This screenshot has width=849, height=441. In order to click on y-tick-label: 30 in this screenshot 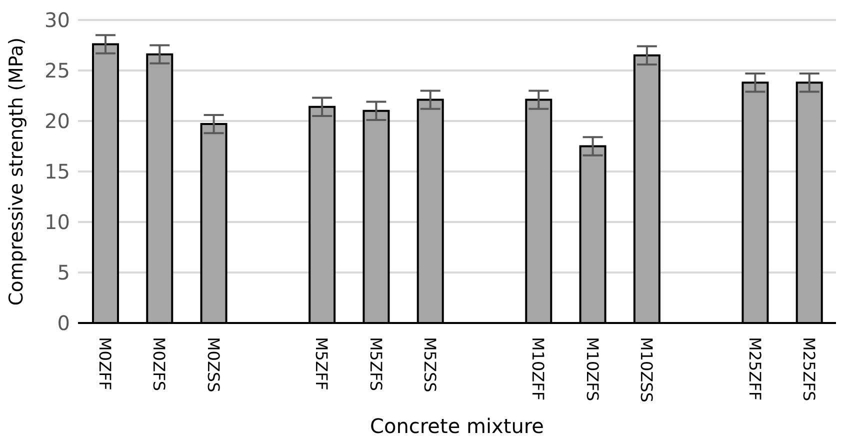, I will do `click(57, 20)`.